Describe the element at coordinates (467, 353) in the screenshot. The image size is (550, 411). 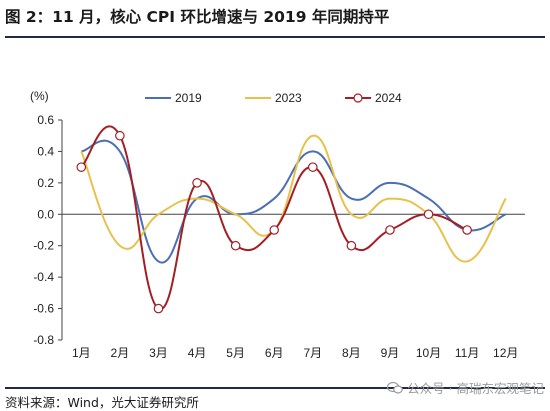
I see `x-tick-label: 11月` at that location.